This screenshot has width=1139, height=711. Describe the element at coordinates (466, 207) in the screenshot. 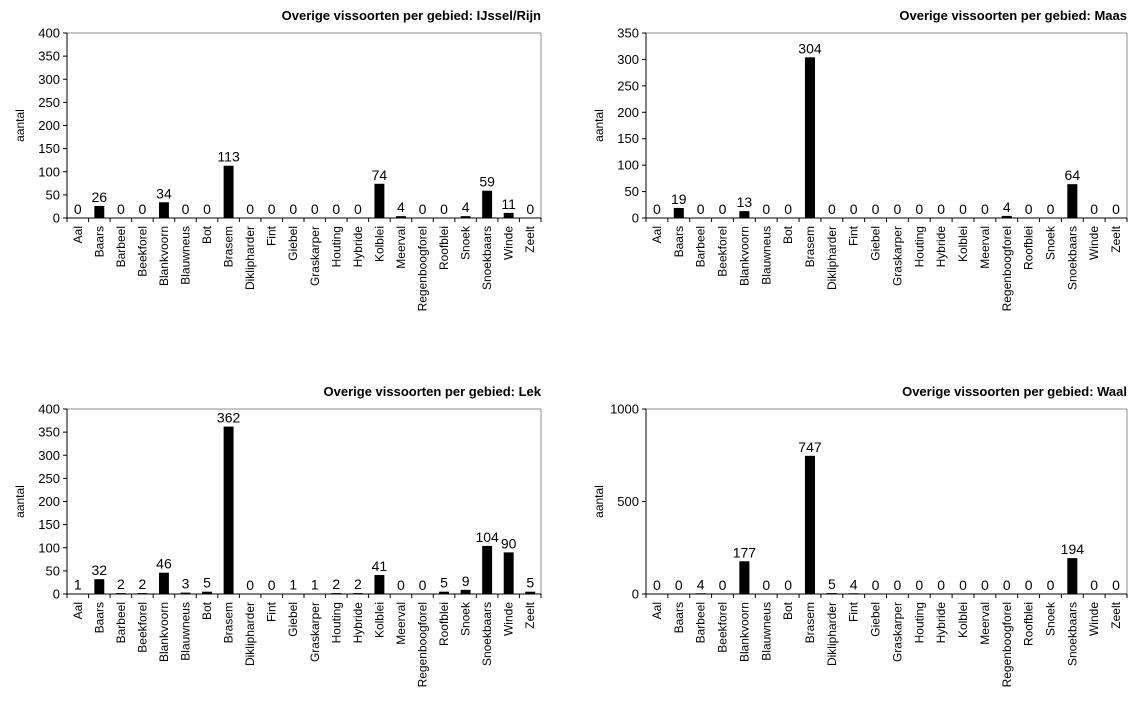

I see `data-label-snoek: 4` at that location.